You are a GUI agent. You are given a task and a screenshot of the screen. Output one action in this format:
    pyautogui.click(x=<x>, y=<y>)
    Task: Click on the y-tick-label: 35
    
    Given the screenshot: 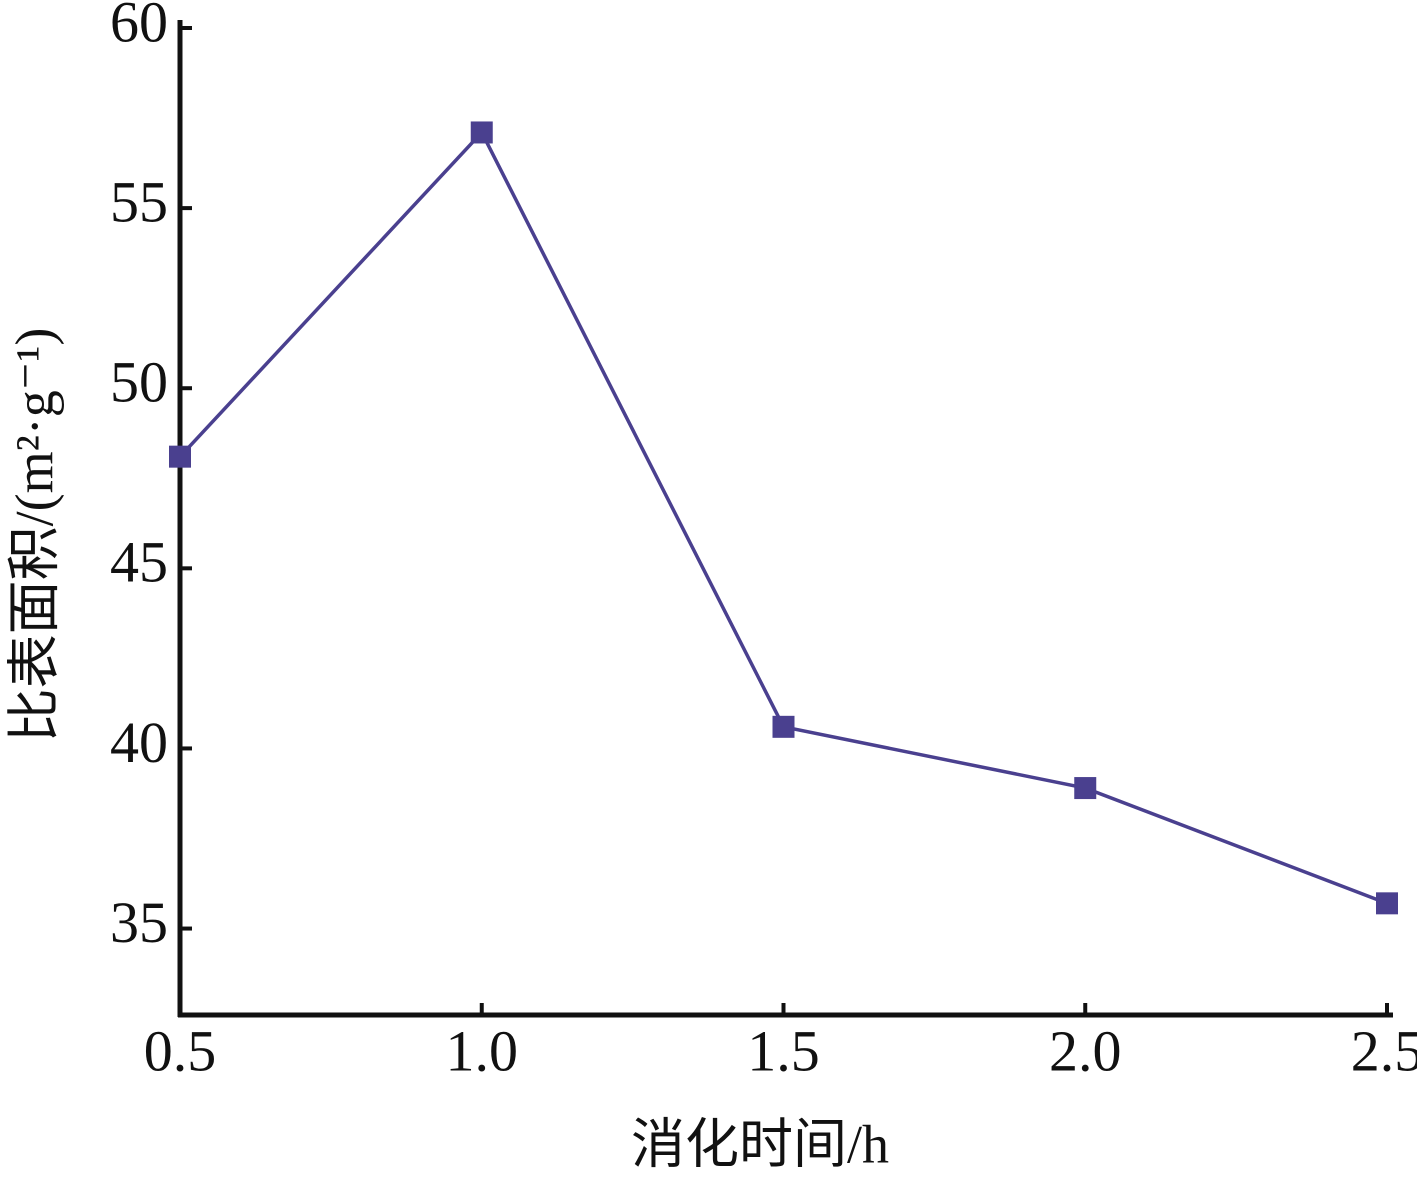 What is the action you would take?
    pyautogui.click(x=139, y=922)
    